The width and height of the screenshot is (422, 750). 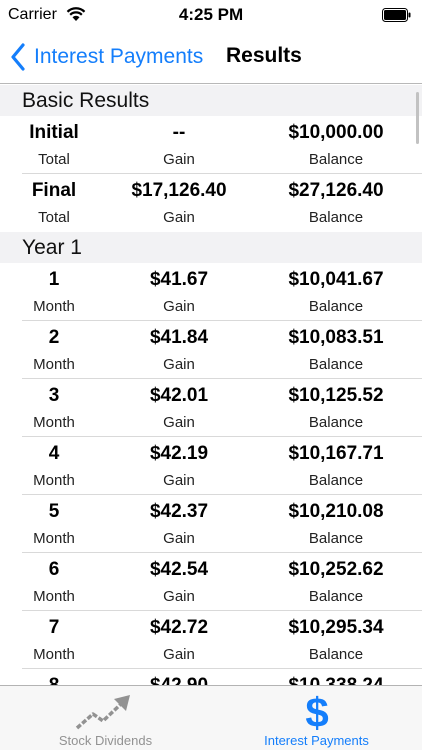 I want to click on tab-label: Interest Payments, so click(x=316, y=740).